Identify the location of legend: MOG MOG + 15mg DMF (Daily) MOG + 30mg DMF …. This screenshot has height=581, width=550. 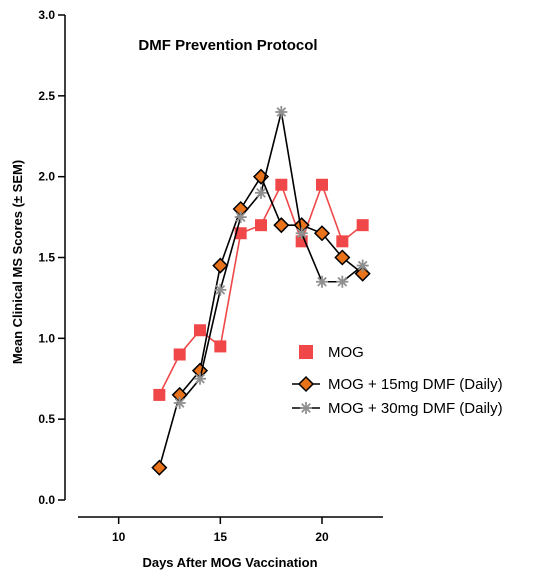
(397, 380).